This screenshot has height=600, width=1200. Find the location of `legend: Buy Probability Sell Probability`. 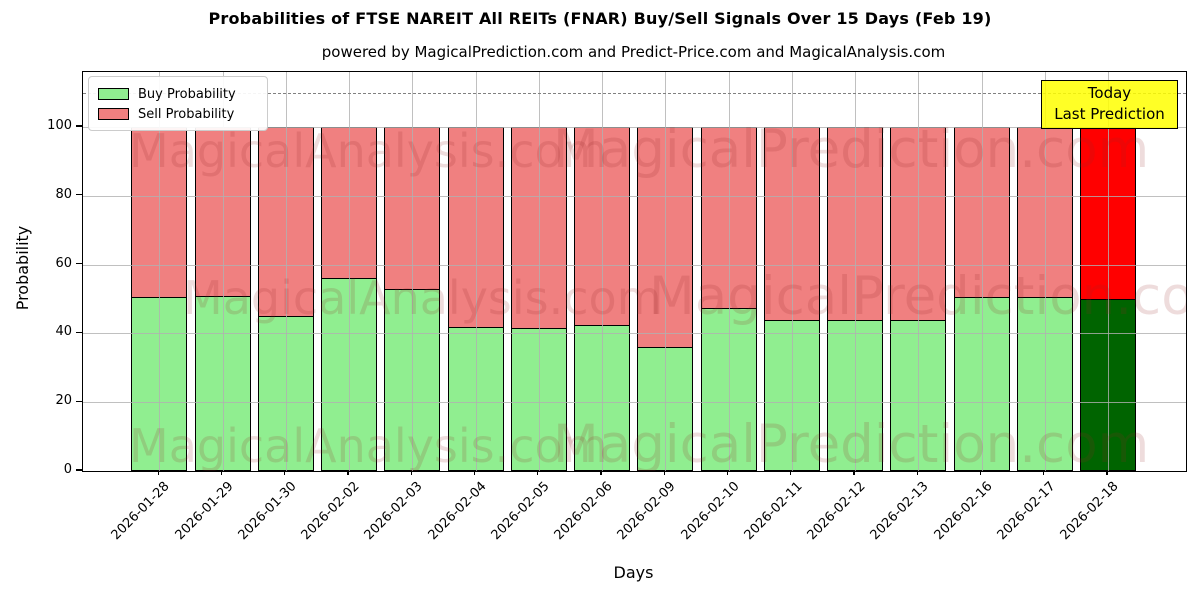

legend: Buy Probability Sell Probability is located at coordinates (178, 103).